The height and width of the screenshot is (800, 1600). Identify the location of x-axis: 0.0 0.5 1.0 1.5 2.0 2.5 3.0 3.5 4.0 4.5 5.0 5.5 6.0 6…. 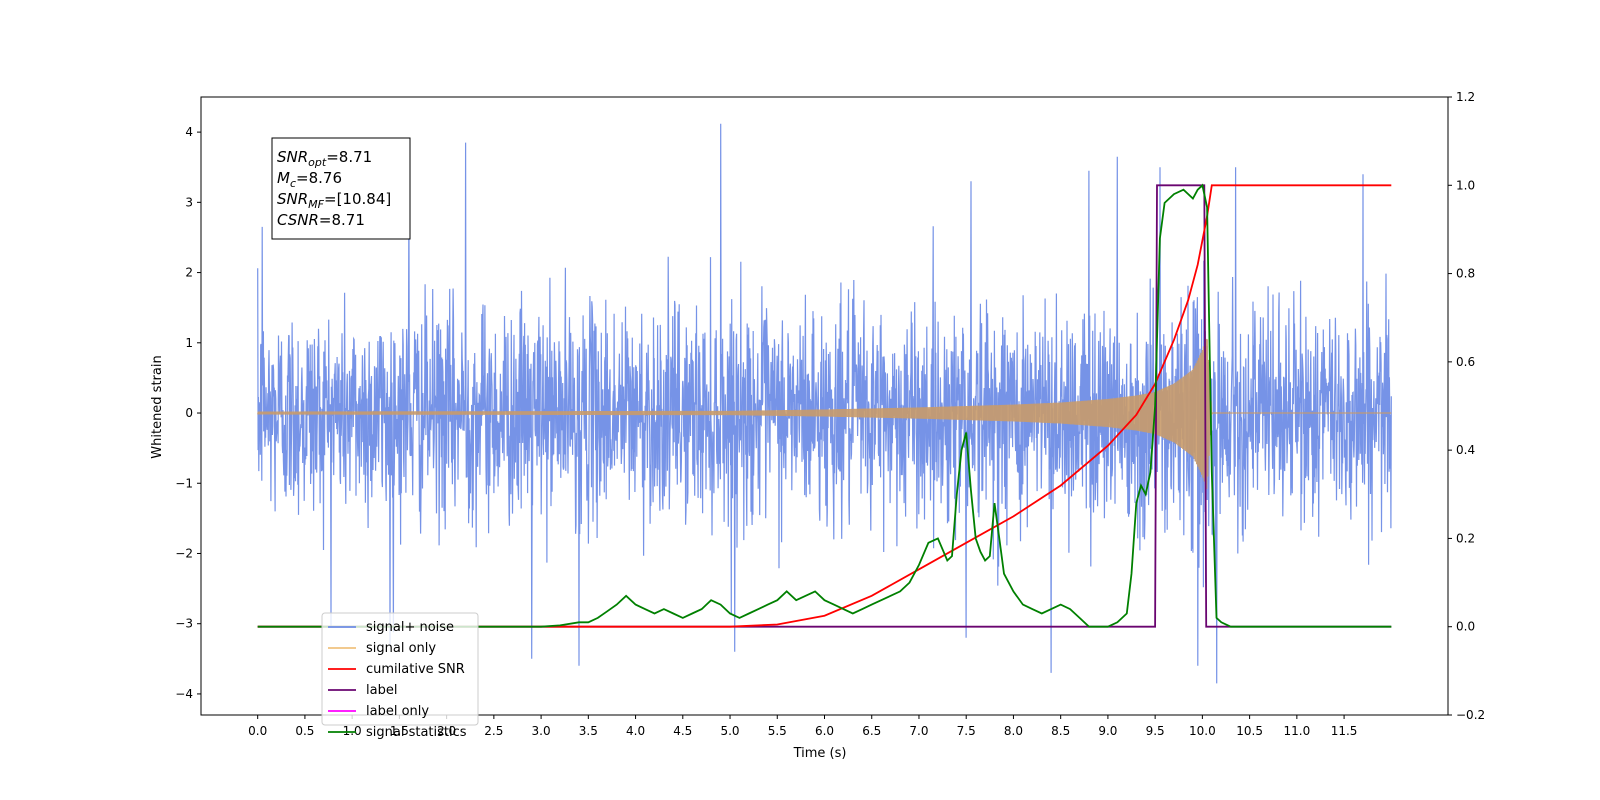
(802, 726).